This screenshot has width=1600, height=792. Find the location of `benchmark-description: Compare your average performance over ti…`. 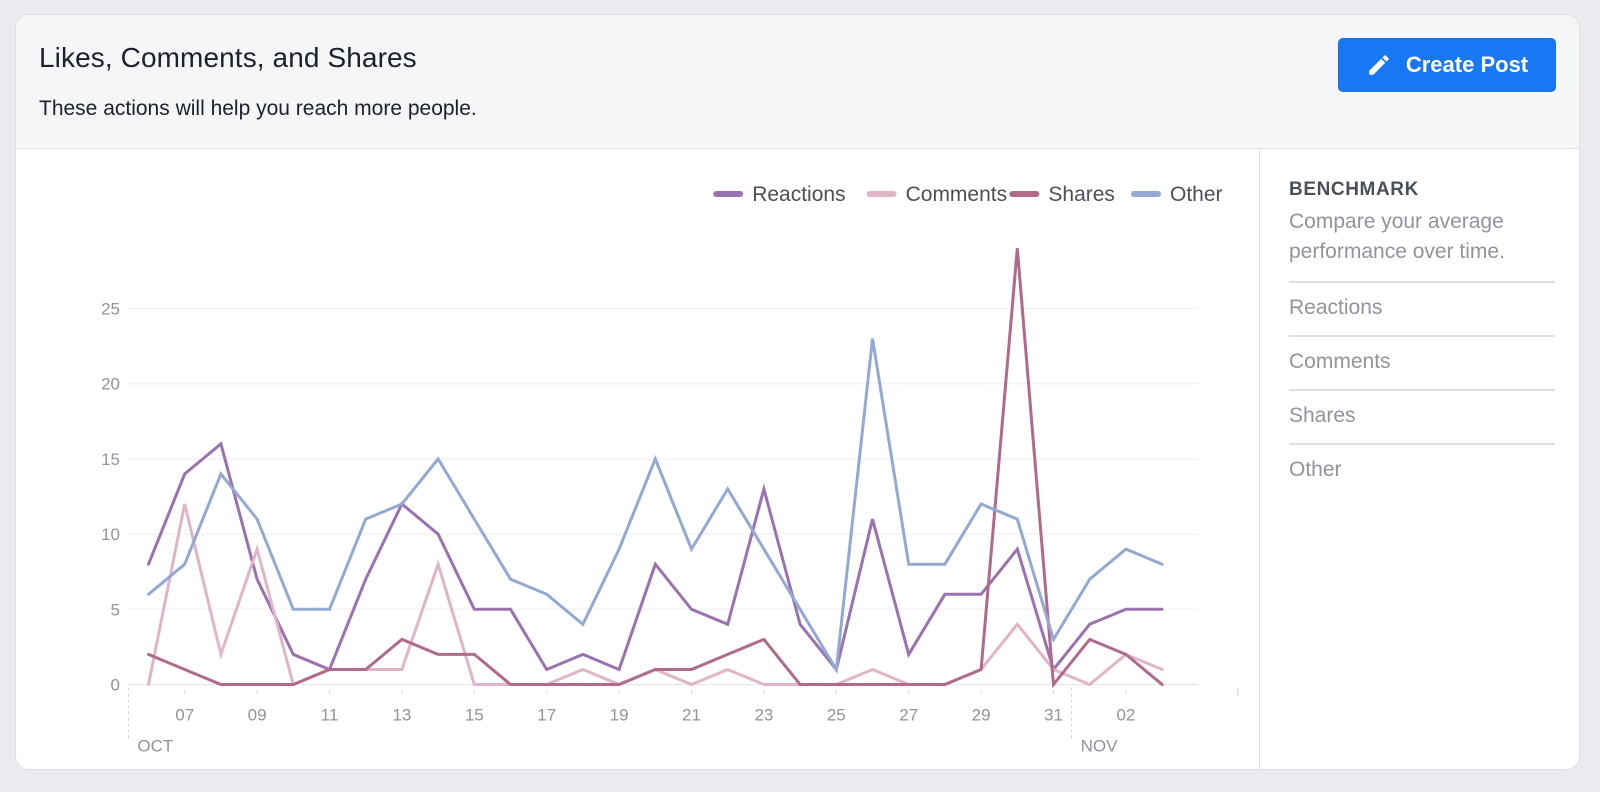

benchmark-description: Compare your average performance over ti… is located at coordinates (1422, 245).